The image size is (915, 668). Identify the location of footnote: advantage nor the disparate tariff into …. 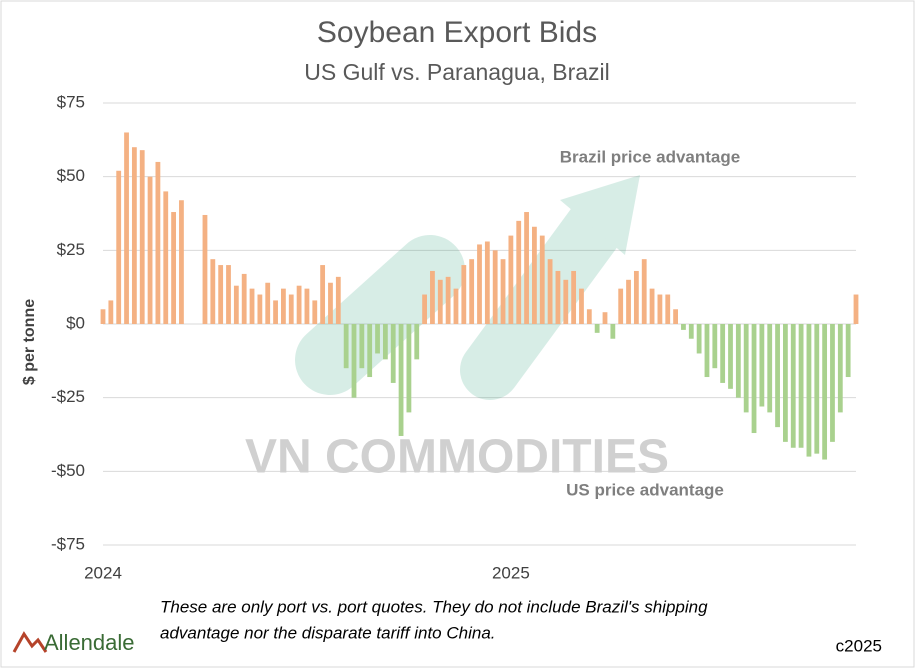
(328, 632).